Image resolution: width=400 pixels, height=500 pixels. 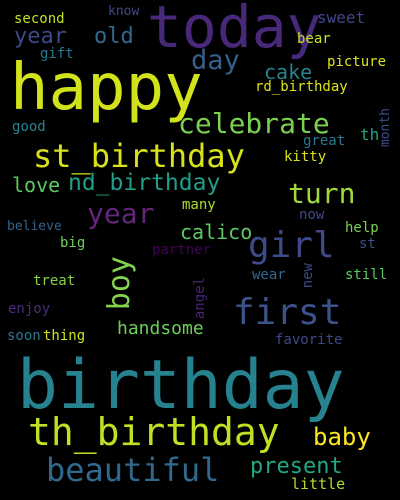 What do you see at coordinates (29, 309) in the screenshot?
I see `word-enjoy: enjoy` at bounding box center [29, 309].